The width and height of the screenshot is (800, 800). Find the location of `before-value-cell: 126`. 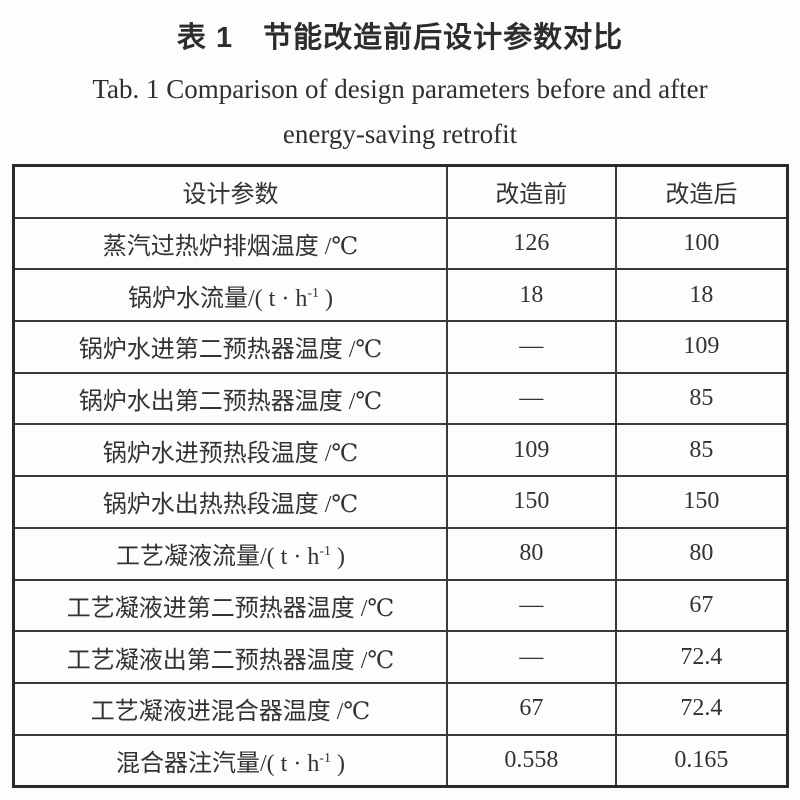

before-value-cell: 126 is located at coordinates (531, 243).